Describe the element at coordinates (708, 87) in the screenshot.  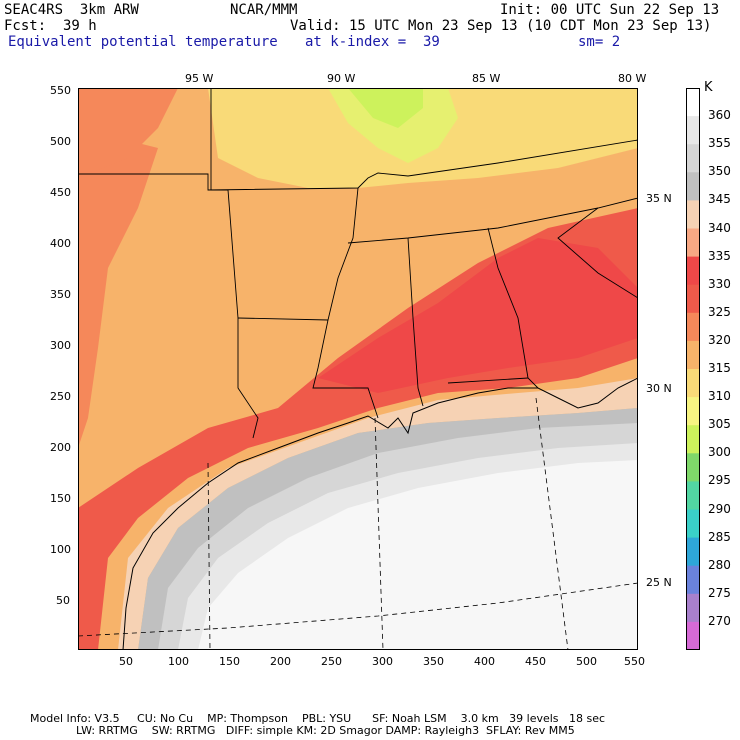
I see `colorbar-unit: K` at that location.